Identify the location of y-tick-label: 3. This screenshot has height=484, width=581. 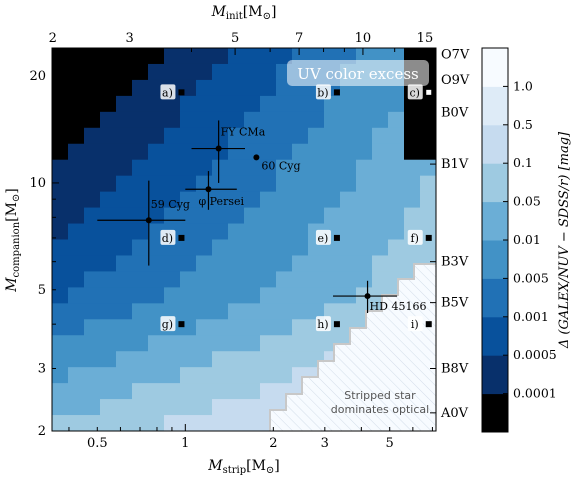
(42, 369).